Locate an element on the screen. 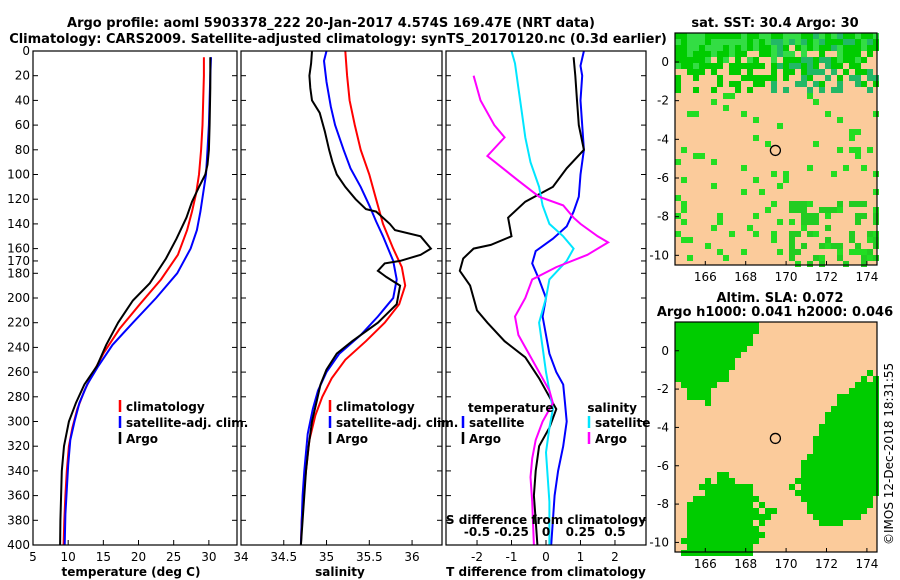 This screenshot has width=900, height=580. depth-tick-label: 170 is located at coordinates (18, 261).